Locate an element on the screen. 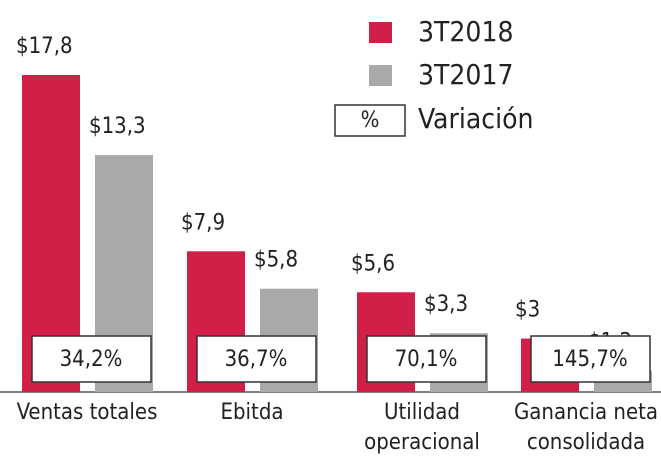  value-label: $3,3 is located at coordinates (446, 304).